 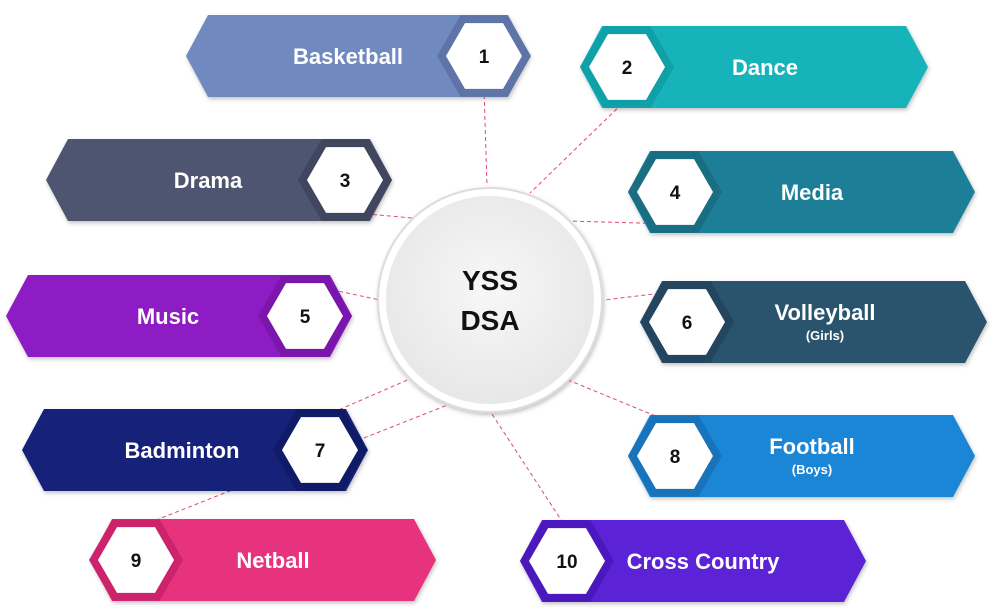 I want to click on item-number: 7, so click(x=320, y=451).